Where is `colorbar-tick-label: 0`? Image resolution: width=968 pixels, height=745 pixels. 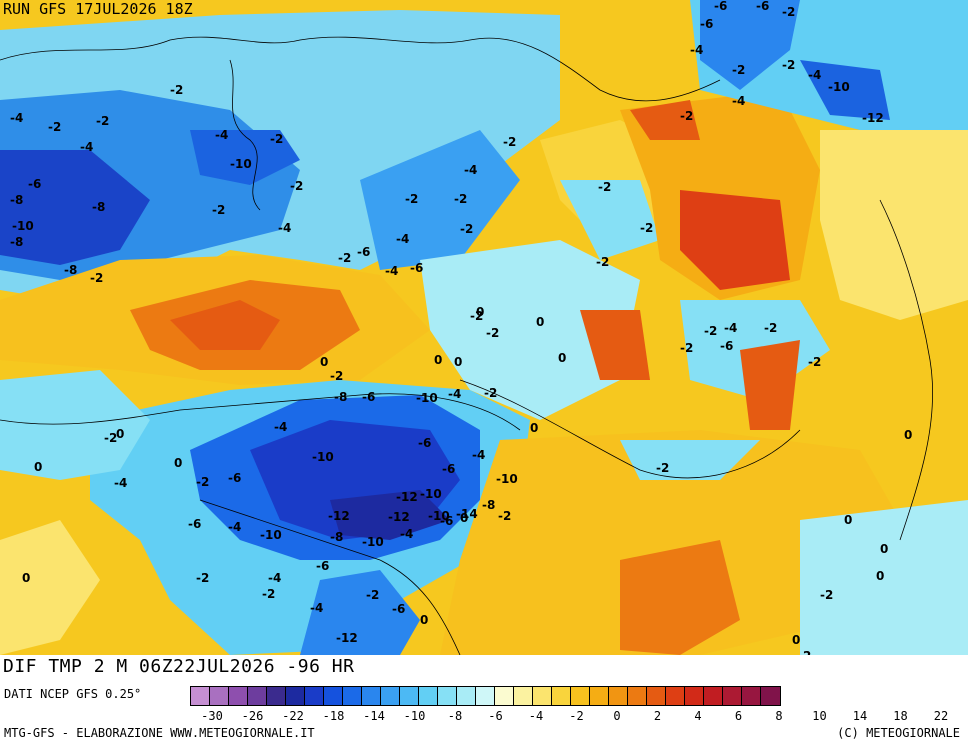 colorbar-tick-label: 0 is located at coordinates (617, 716).